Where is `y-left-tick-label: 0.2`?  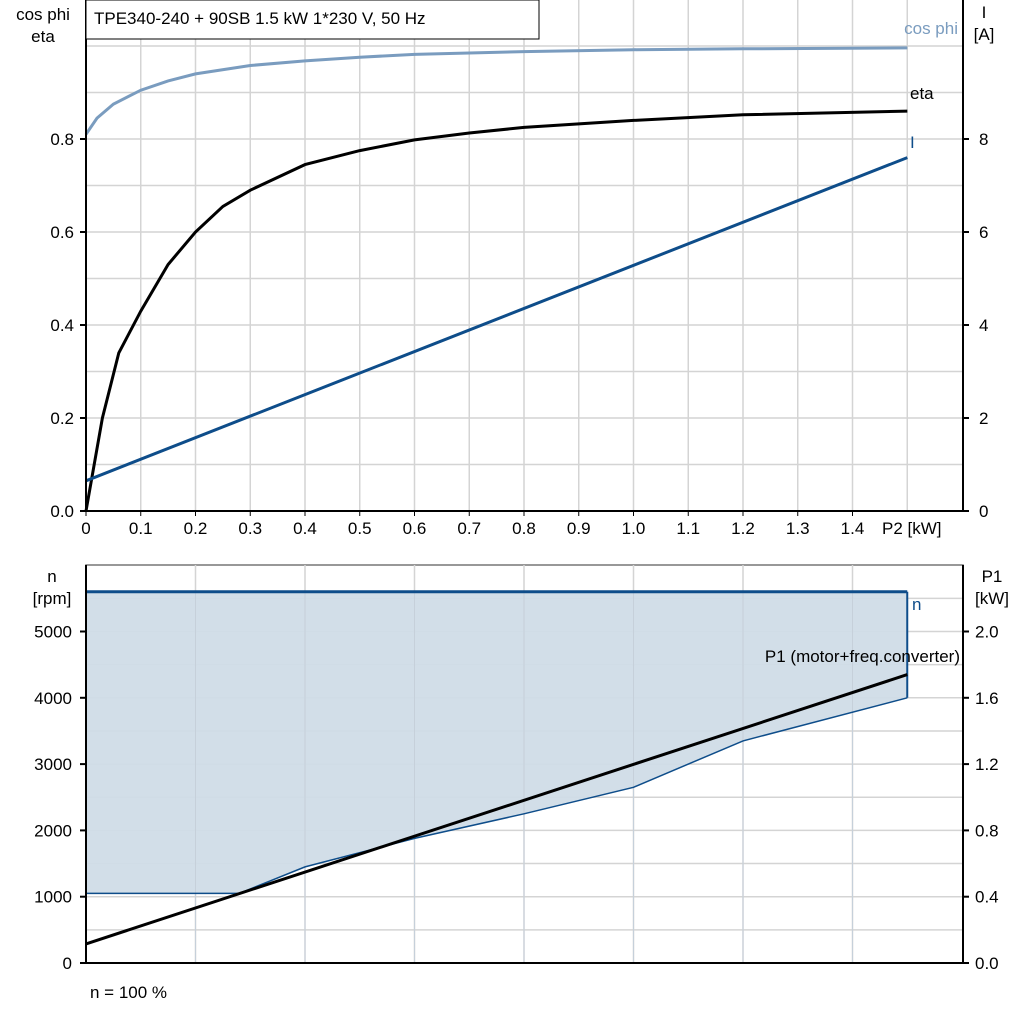 y-left-tick-label: 0.2 is located at coordinates (62, 418).